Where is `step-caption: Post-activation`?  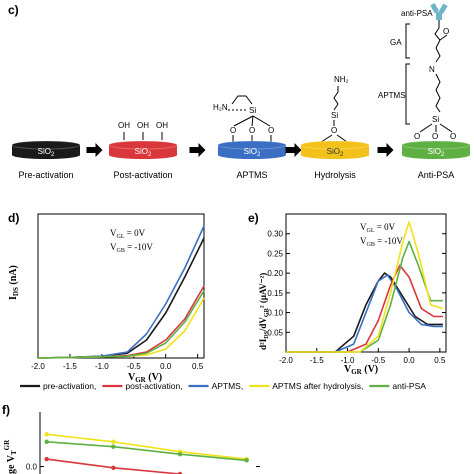
step-caption: Post-activation is located at coordinates (142, 175).